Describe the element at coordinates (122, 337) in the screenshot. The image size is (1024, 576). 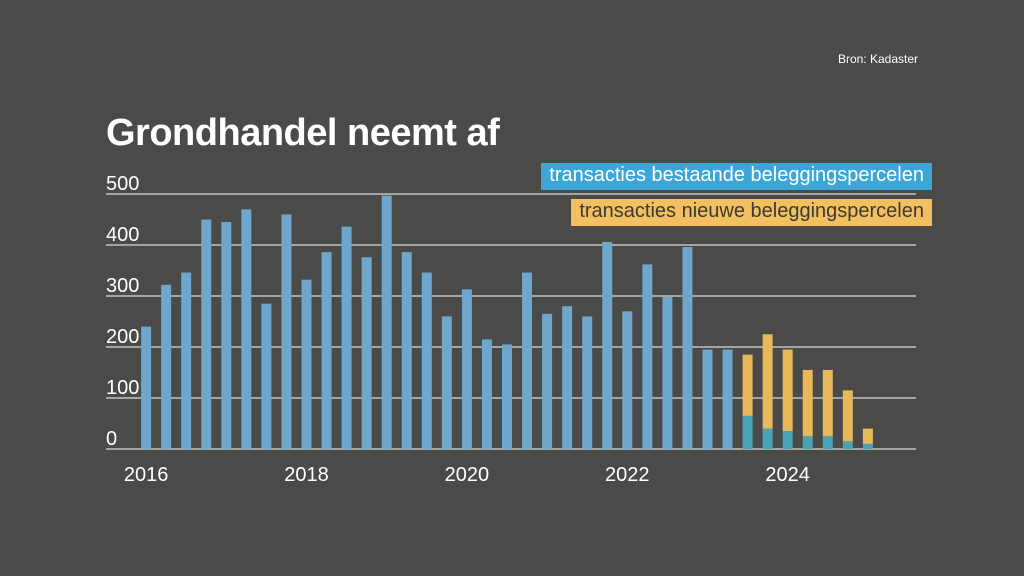
I see `y-tick-label-200: 200` at that location.